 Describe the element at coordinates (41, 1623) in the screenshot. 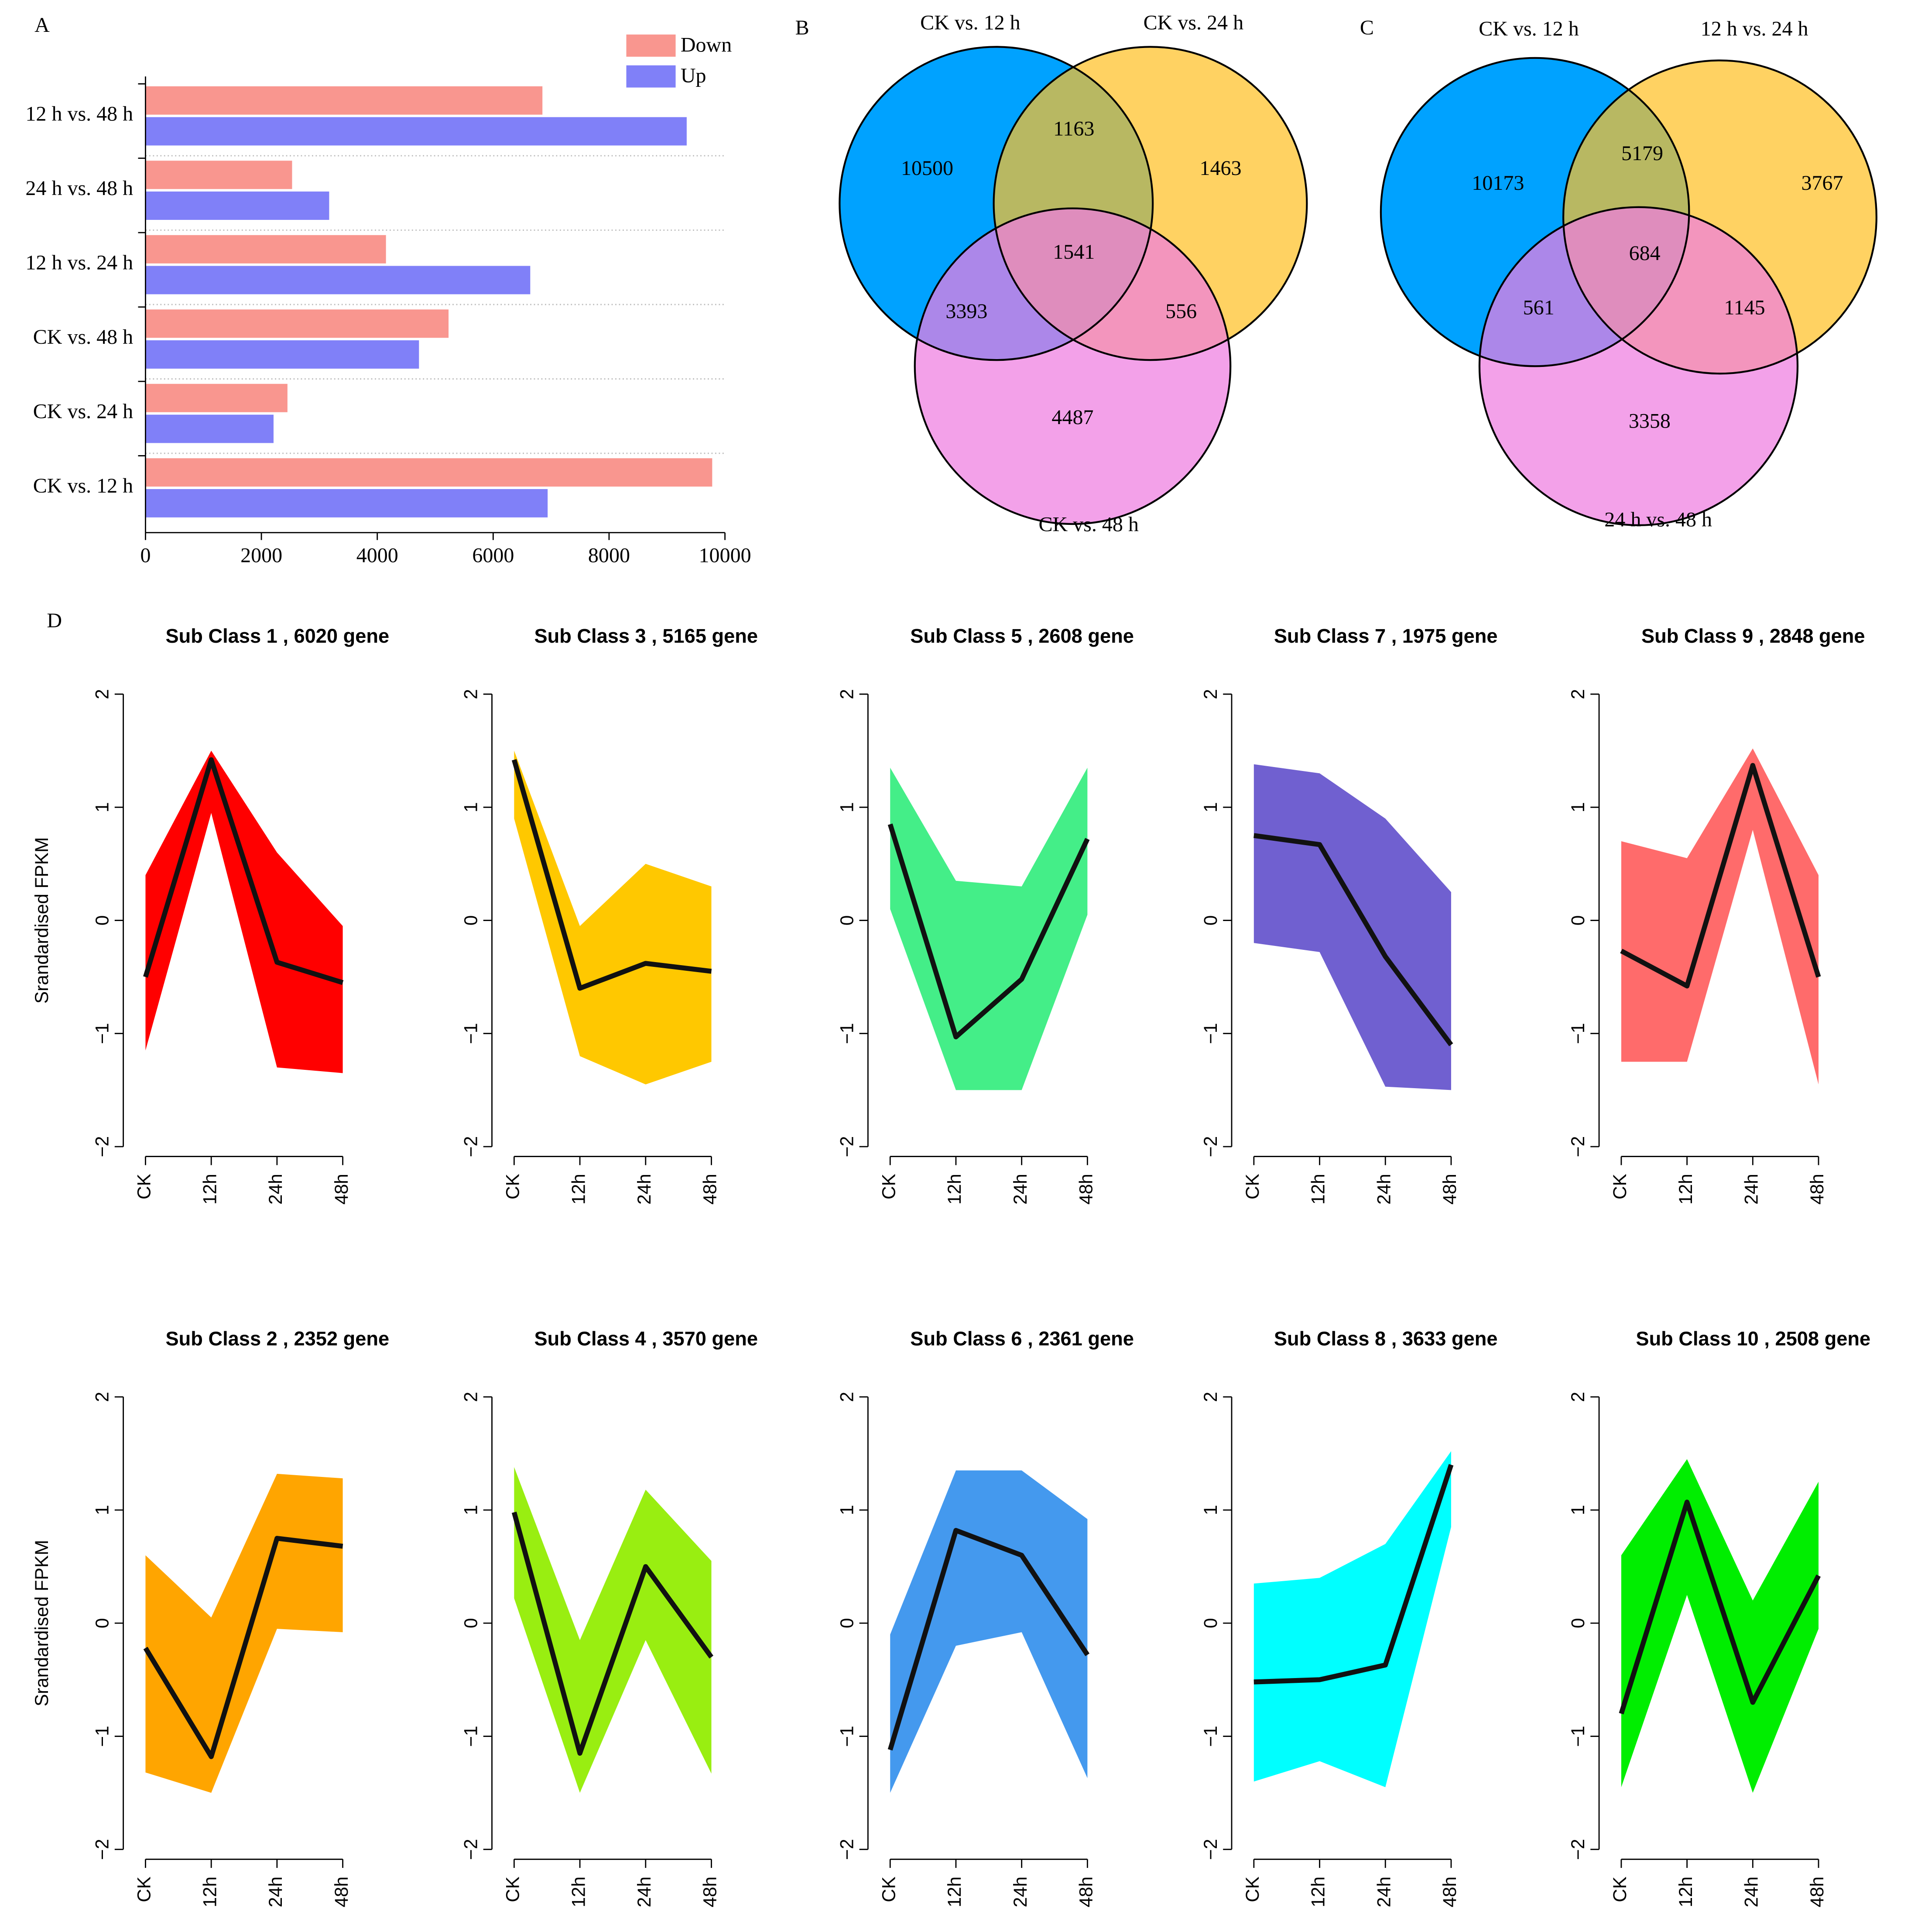

I see `y-axis-label: Srandardised FPKM` at that location.